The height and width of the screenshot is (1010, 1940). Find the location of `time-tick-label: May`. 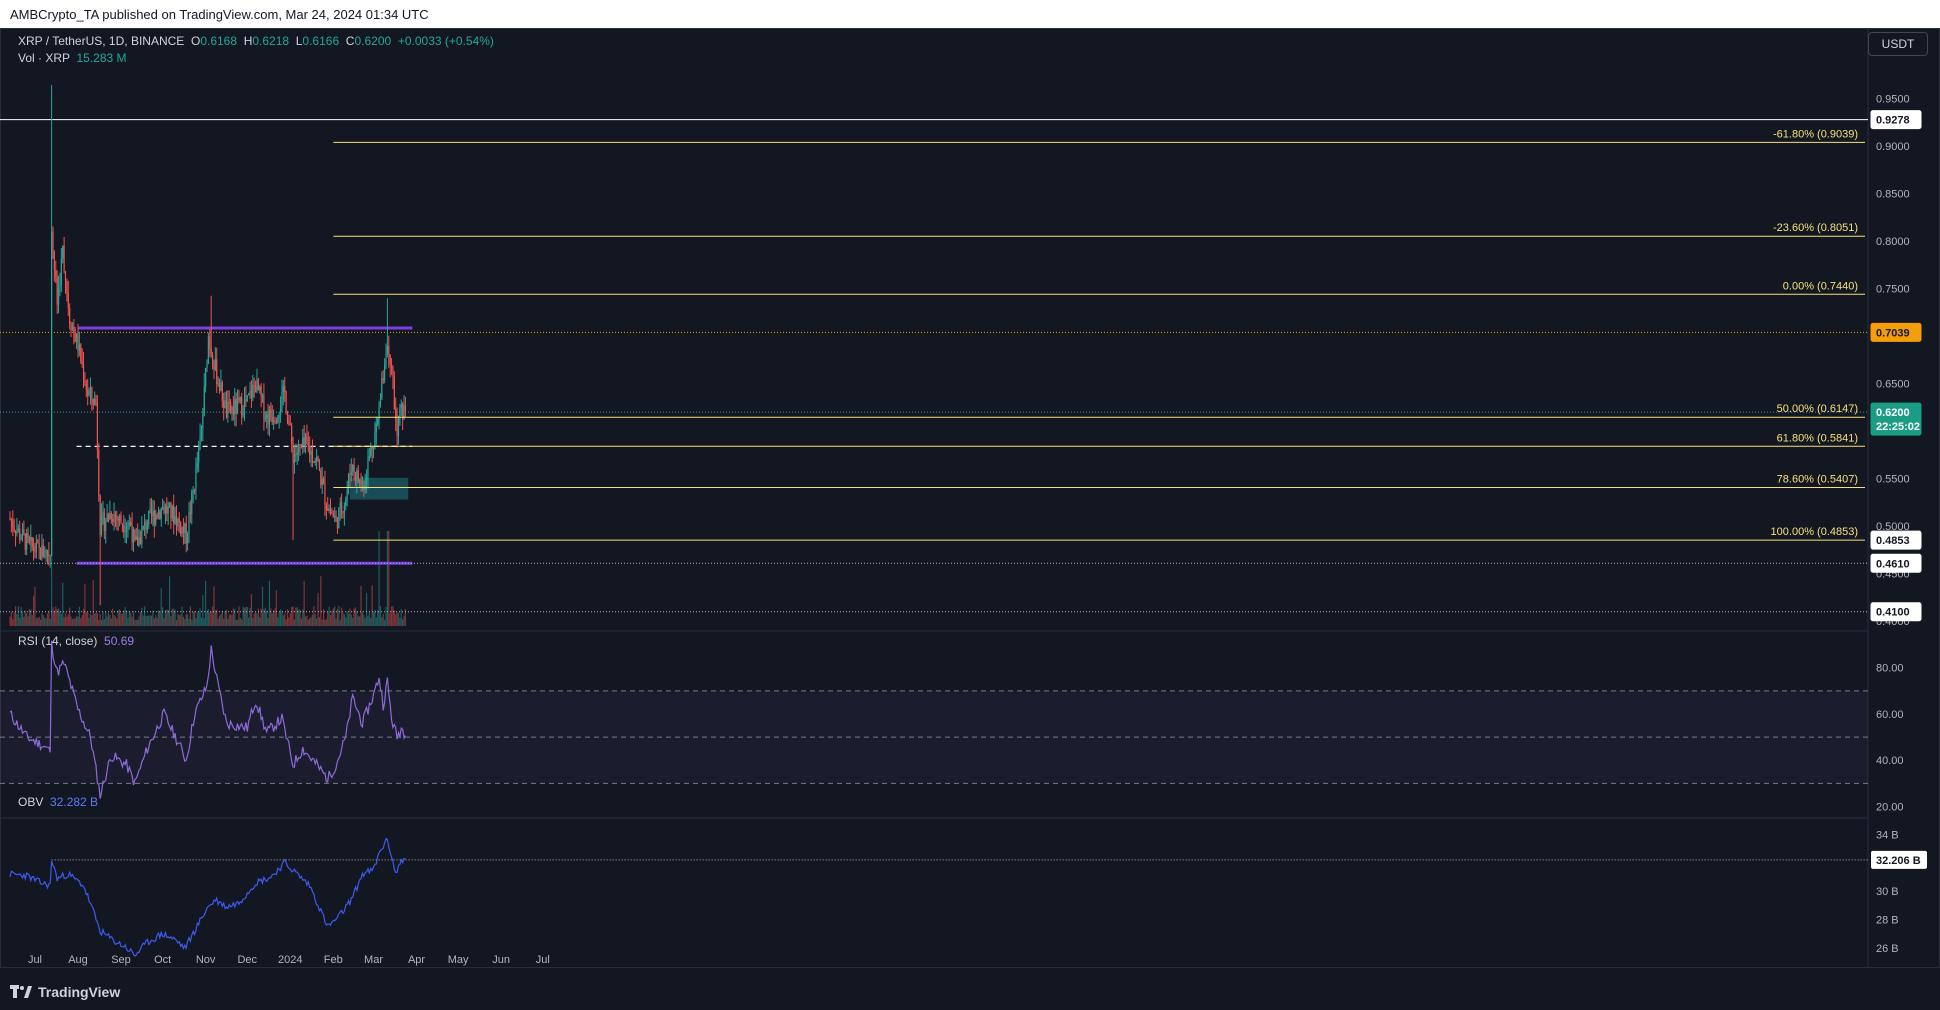

time-tick-label: May is located at coordinates (458, 960).